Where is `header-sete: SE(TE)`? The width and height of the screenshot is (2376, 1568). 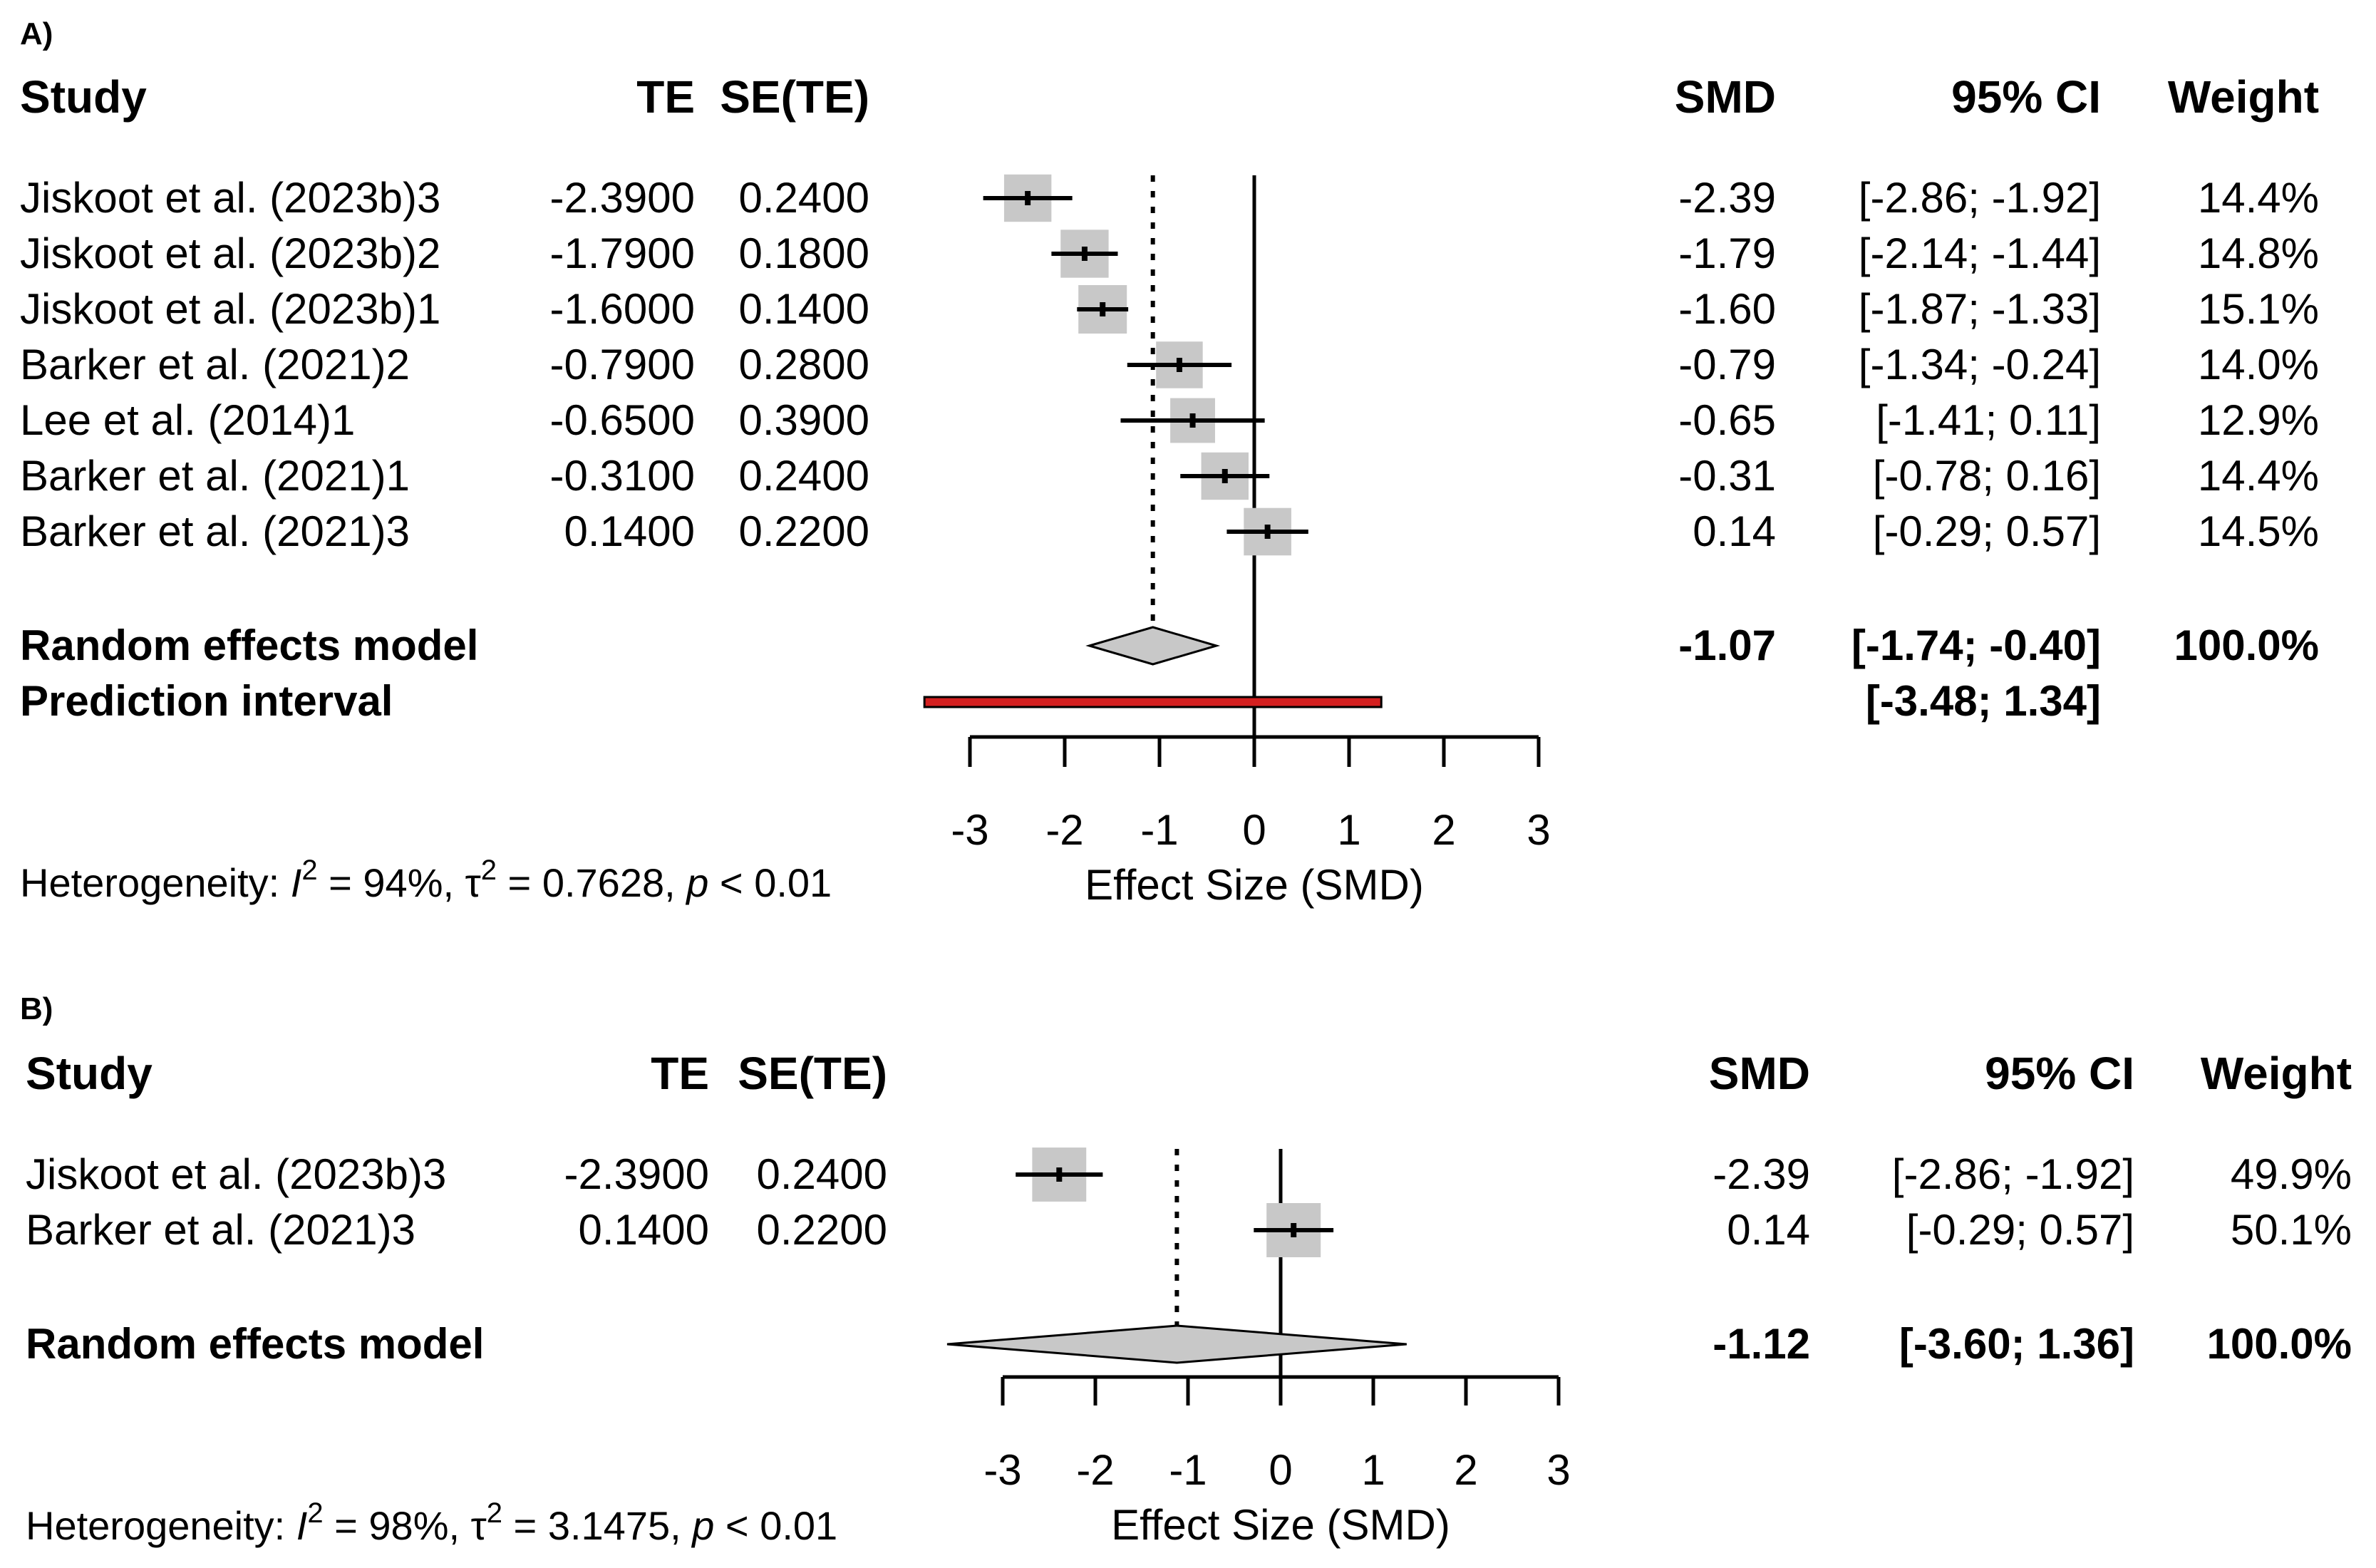 header-sete: SE(TE) is located at coordinates (794, 97).